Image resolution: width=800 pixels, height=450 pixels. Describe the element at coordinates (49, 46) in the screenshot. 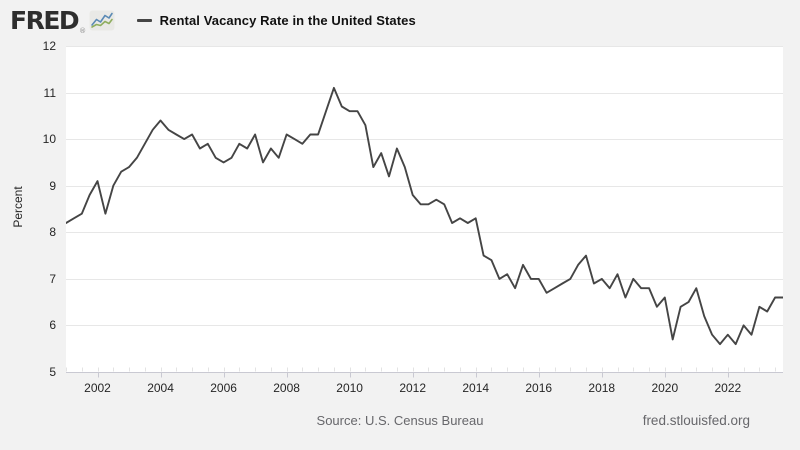

I see `y-axis-tick-label: 12` at that location.